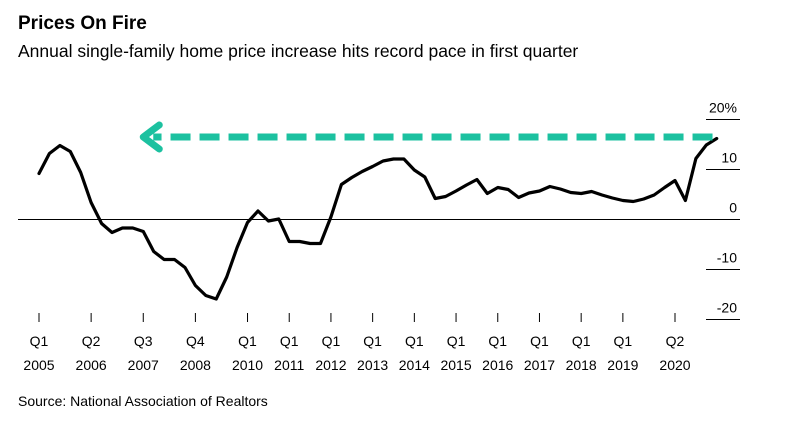 This screenshot has height=429, width=786. I want to click on x-tick-year: 2015, so click(455, 365).